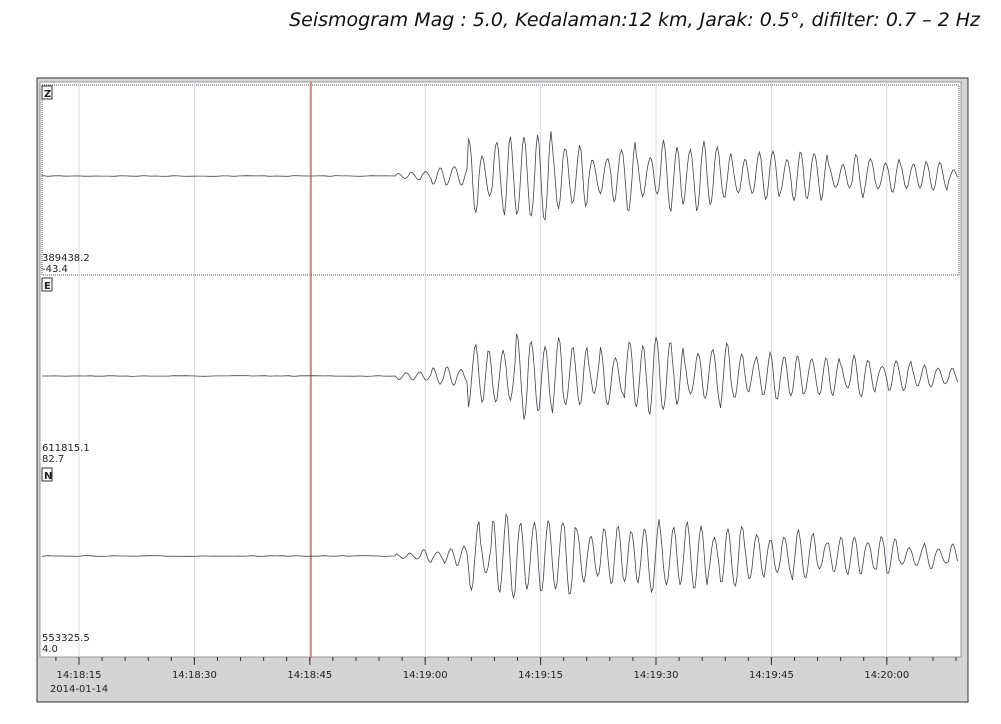 This screenshot has width=1001, height=724. I want to click on channel-label: E, so click(47, 286).